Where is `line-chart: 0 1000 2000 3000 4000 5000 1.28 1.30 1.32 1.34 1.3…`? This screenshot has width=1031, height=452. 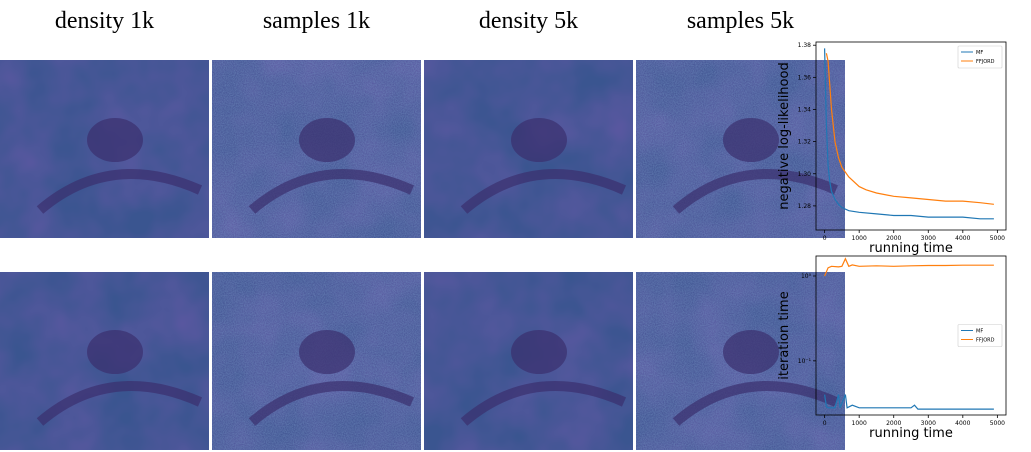
line-chart: 0 1000 2000 3000 4000 5000 1.28 1.30 1.32 1.34 1.3… is located at coordinates (892, 148).